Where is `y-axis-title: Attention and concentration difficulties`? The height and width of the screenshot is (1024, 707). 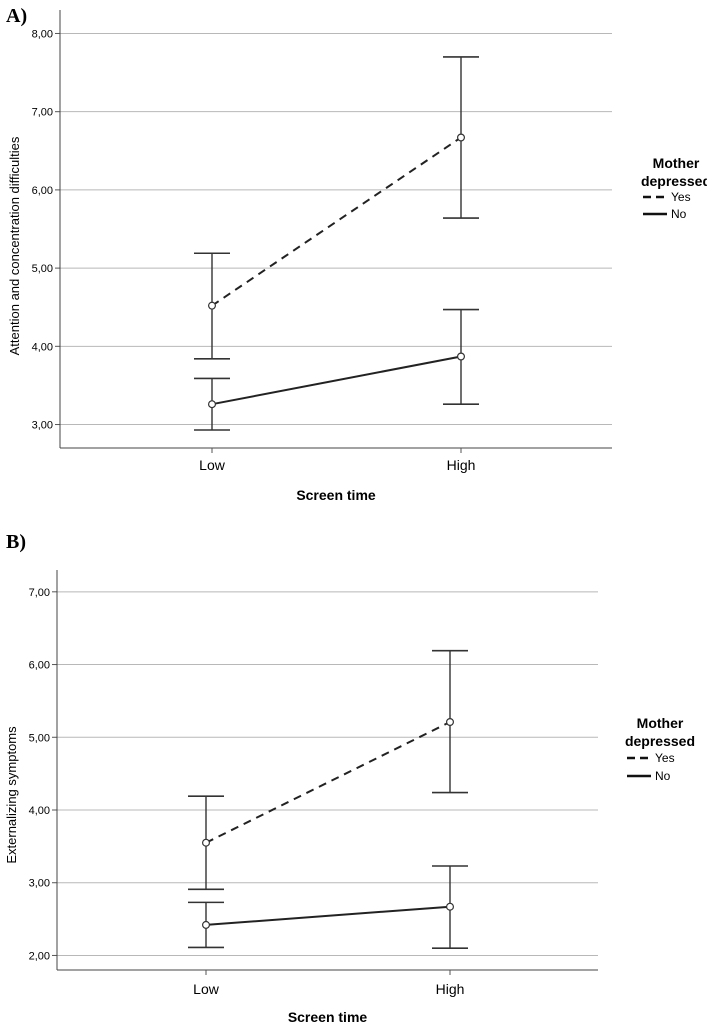 y-axis-title: Attention and concentration difficulties is located at coordinates (14, 245).